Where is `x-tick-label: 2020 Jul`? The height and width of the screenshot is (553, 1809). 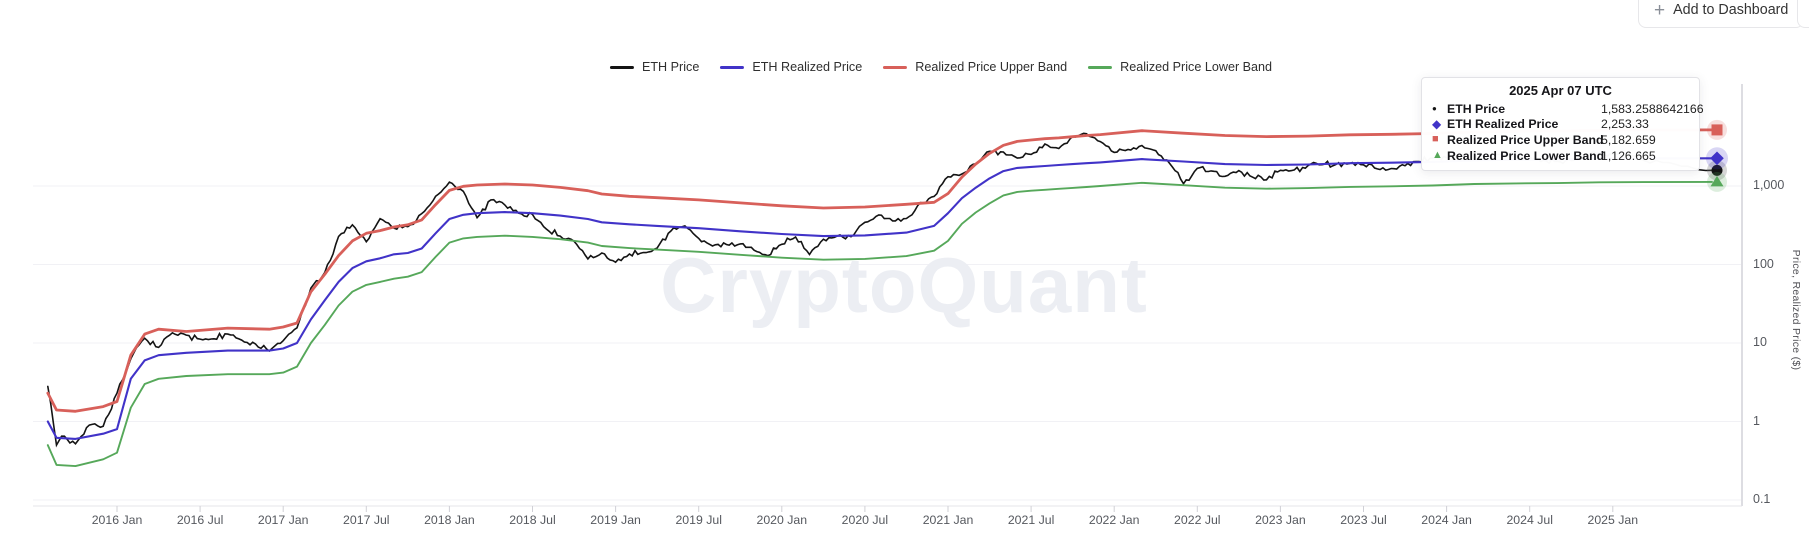
x-tick-label: 2020 Jul is located at coordinates (865, 520).